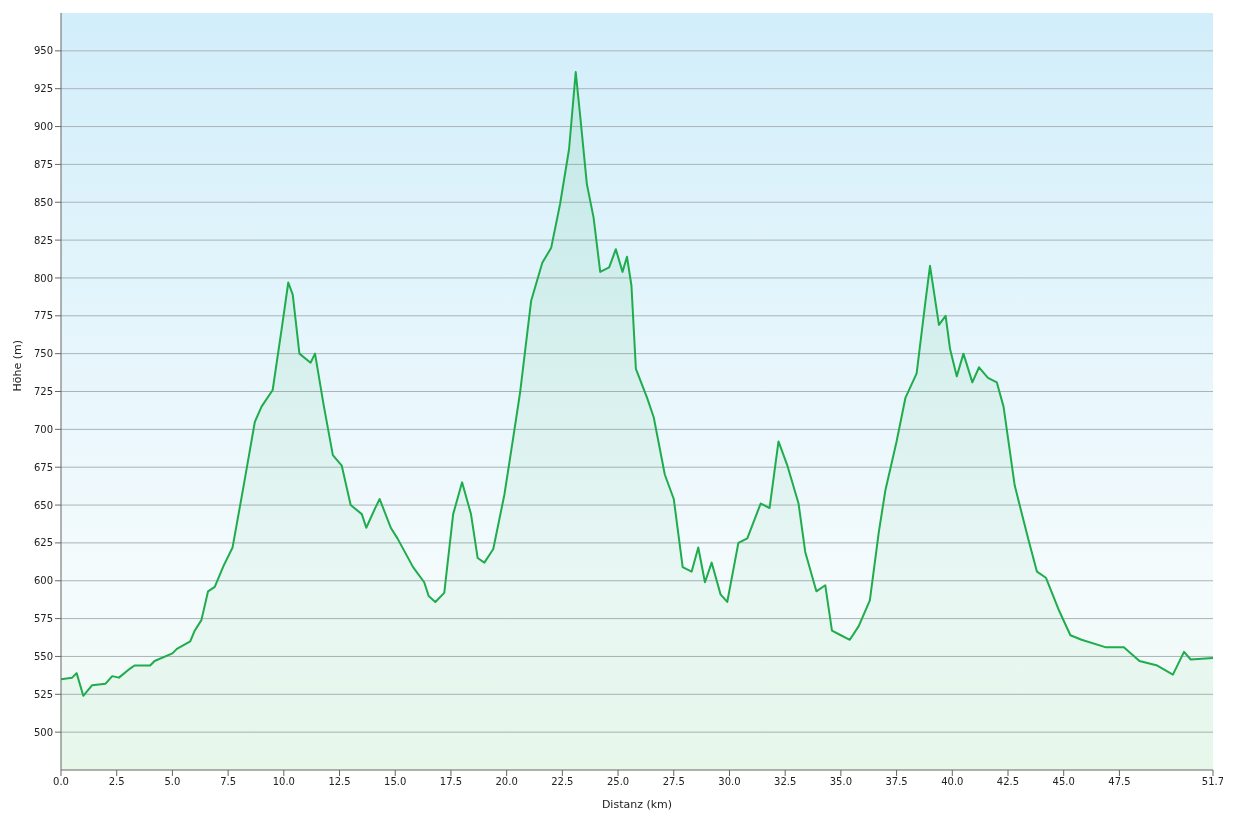  I want to click on y-tick-label: 625, so click(43, 543).